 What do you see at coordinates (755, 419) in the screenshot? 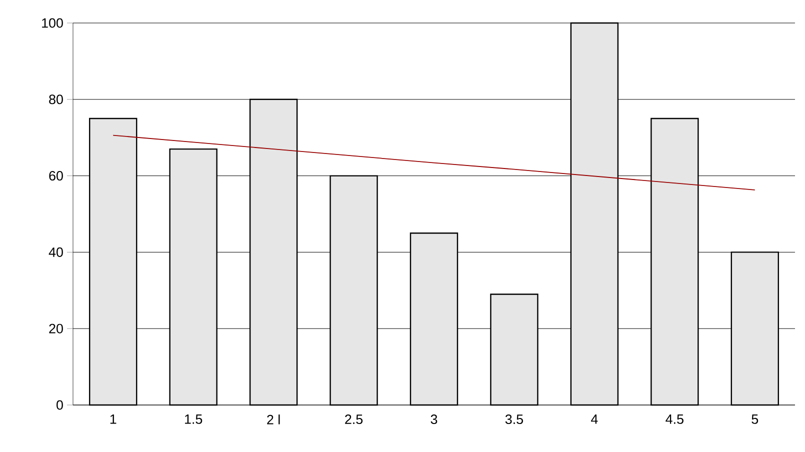
I see `x-tick-label: 5` at bounding box center [755, 419].